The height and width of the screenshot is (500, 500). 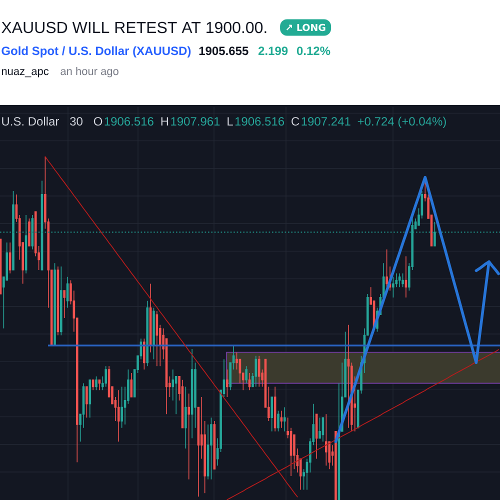 What do you see at coordinates (134, 28) in the screenshot?
I see `chart-title: XAUUSD WILL RETEST AT 1900.00.` at bounding box center [134, 28].